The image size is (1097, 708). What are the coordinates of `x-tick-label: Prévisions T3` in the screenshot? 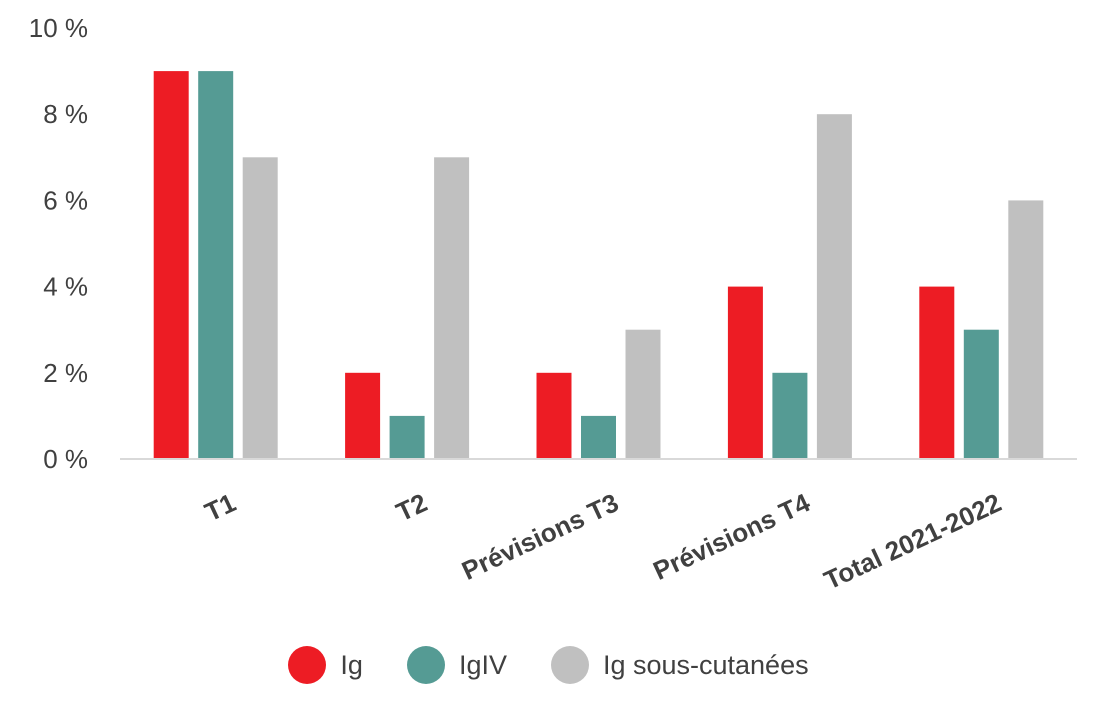 It's located at (540, 536).